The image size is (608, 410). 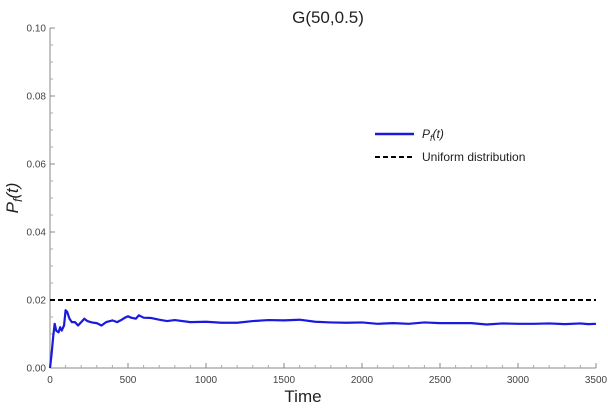 What do you see at coordinates (37, 301) in the screenshot?
I see `y-tick-label: 0.02` at bounding box center [37, 301].